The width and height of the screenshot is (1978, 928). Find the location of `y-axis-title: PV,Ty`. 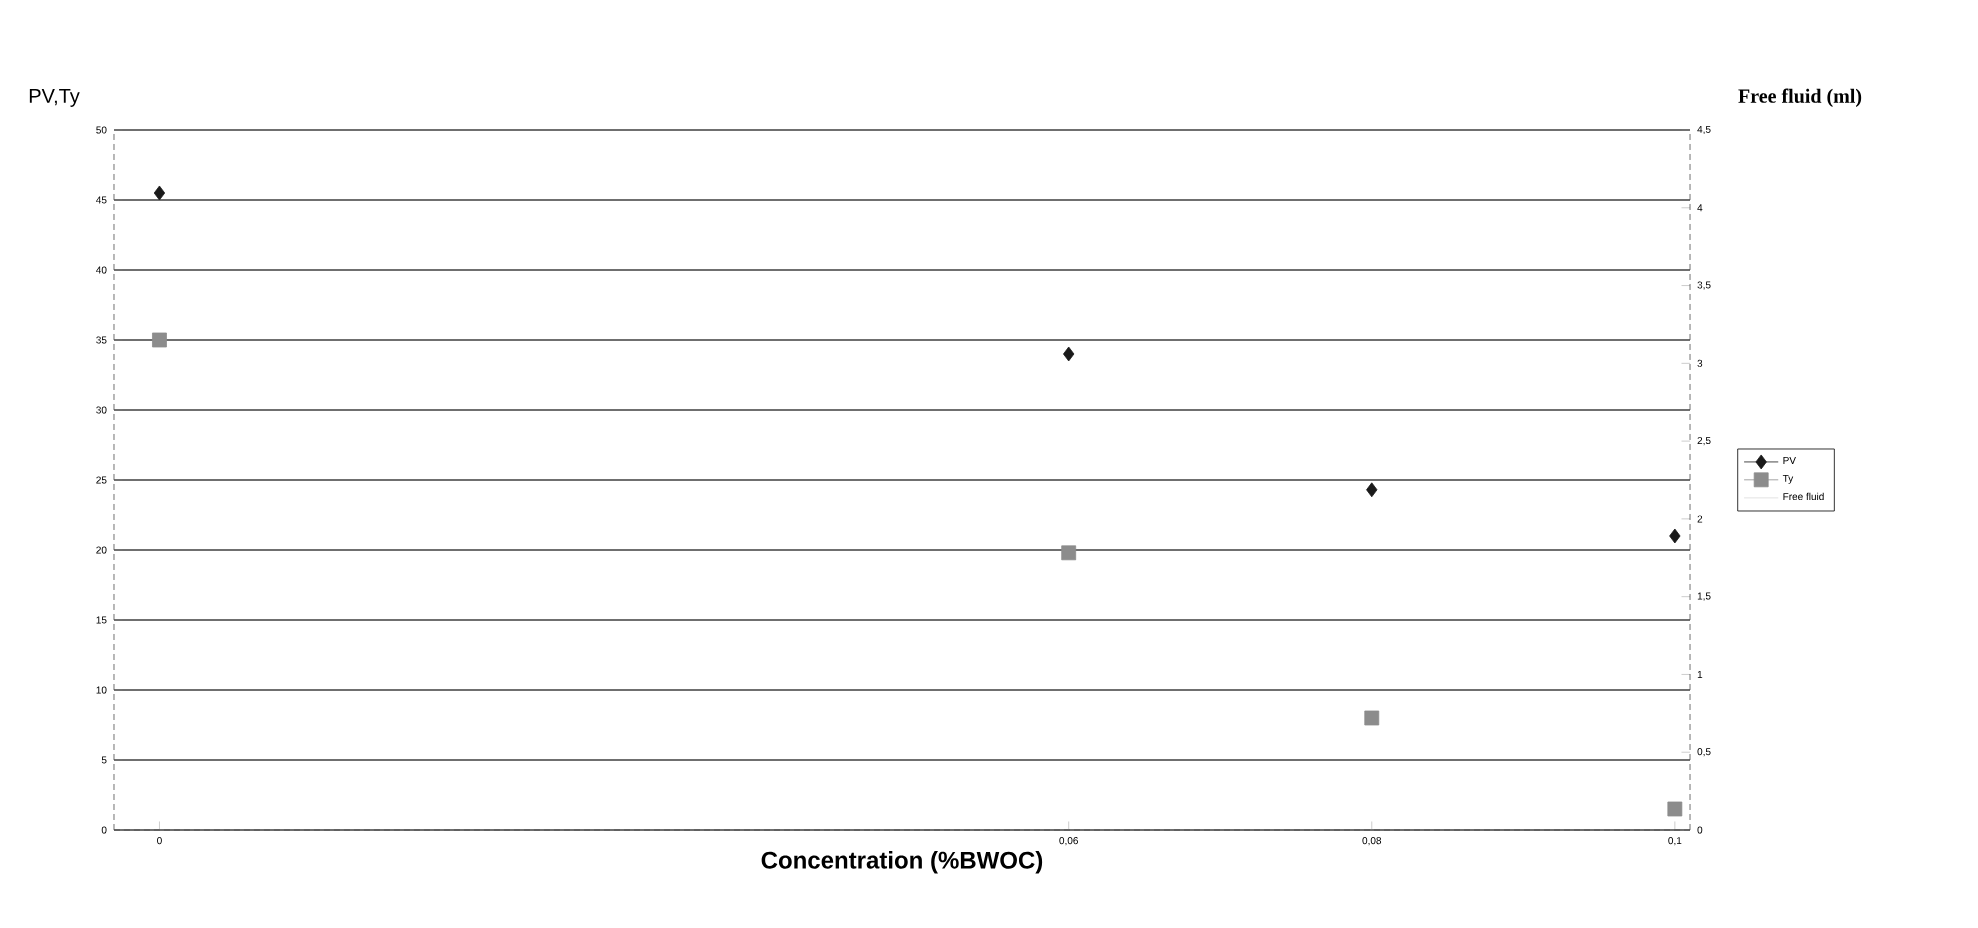

y-axis-title: PV,Ty is located at coordinates (54, 98).